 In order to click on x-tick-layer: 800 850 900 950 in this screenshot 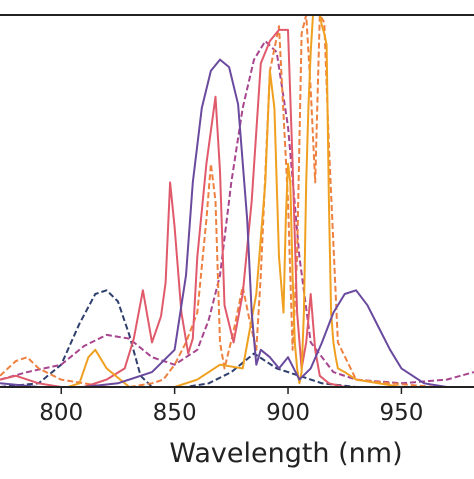, I will do `click(231, 406)`.